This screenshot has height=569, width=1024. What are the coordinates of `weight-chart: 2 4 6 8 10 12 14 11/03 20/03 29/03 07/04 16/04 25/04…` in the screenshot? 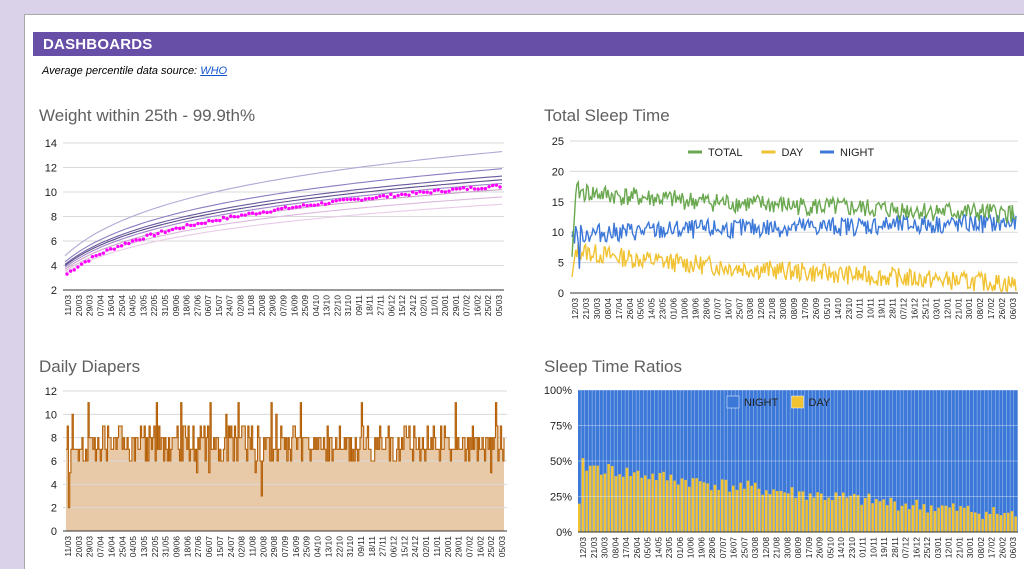 It's located at (274, 227).